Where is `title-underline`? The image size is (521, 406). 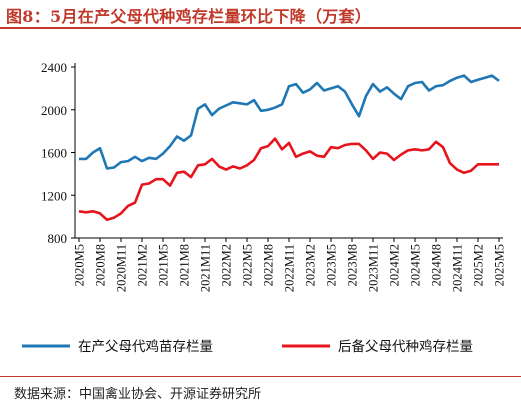 title-underline is located at coordinates (260, 28).